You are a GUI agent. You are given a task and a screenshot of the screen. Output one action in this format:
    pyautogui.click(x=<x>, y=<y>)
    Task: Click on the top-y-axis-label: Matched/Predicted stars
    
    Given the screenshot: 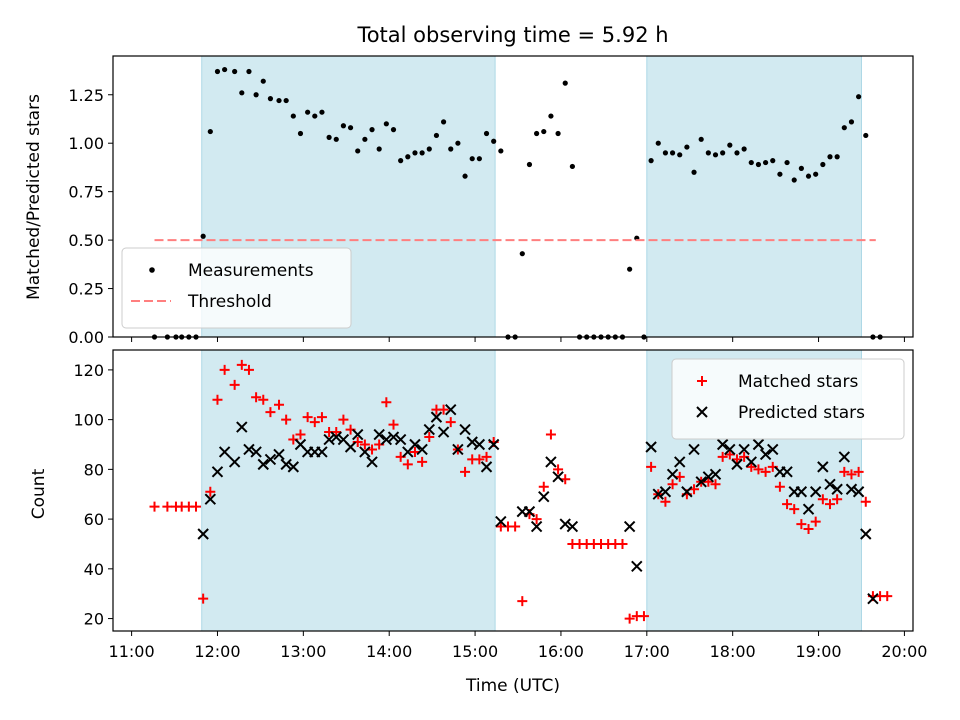 What is the action you would take?
    pyautogui.click(x=34, y=197)
    